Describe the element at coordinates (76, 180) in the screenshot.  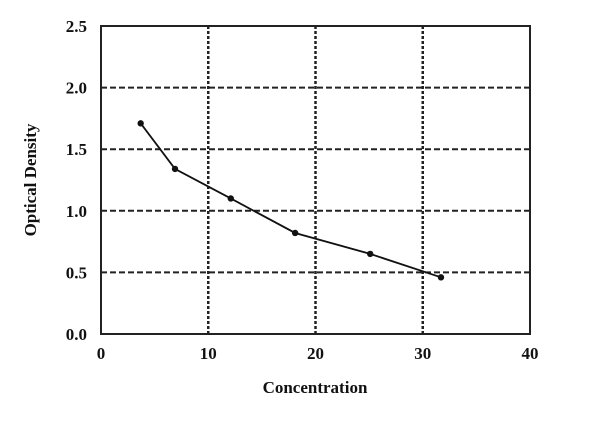
I see `y-tick-labels: 0.0 0.5 1.0 1.5 2.0 2.5` at that location.